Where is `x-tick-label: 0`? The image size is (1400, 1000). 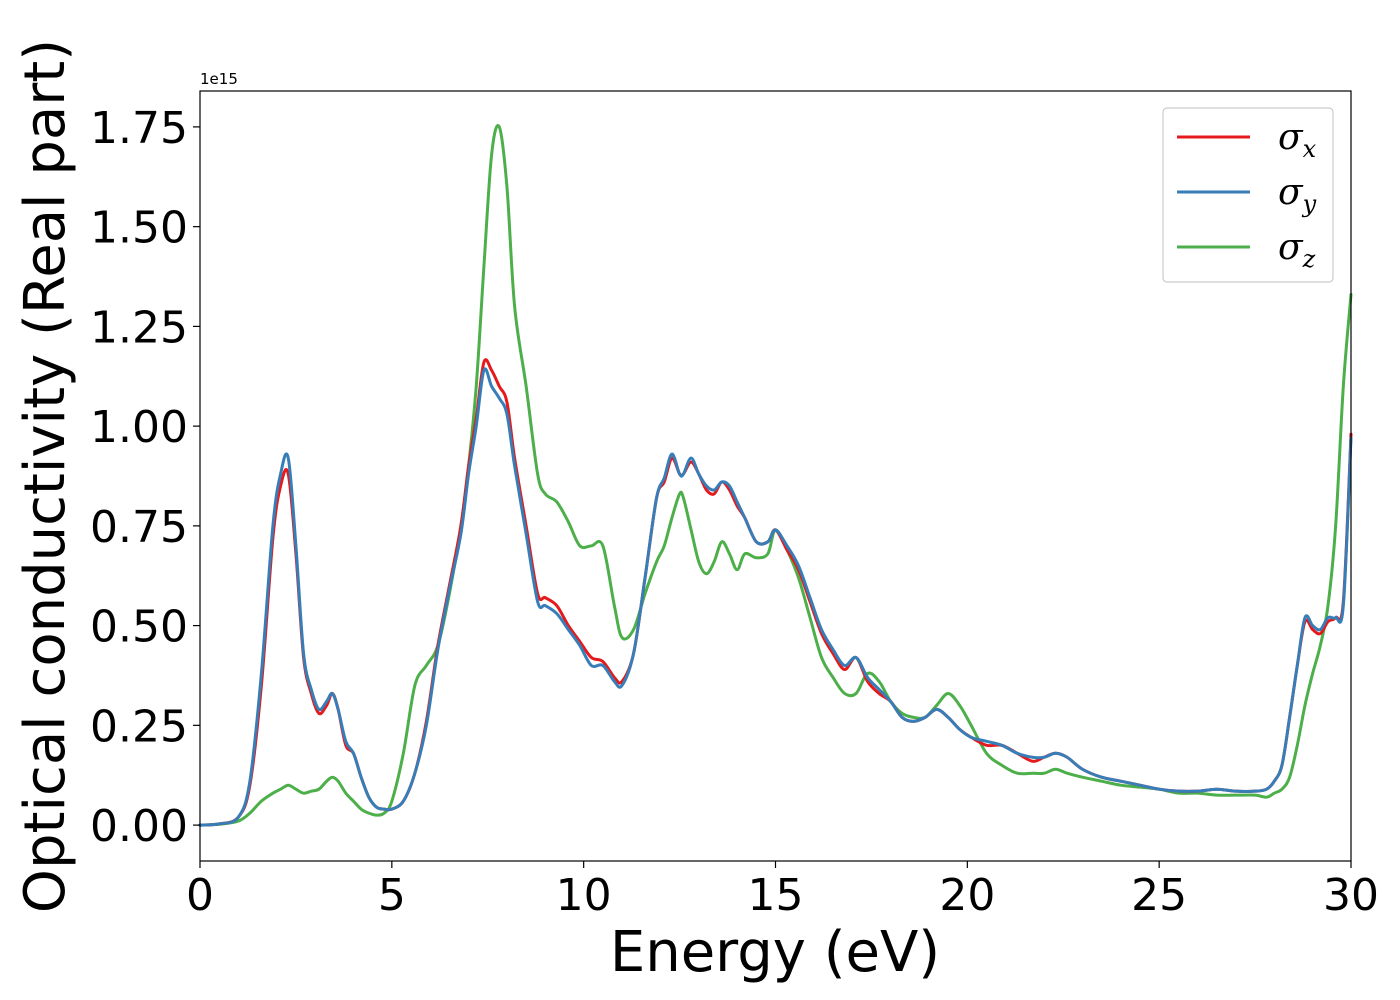
x-tick-label: 0 is located at coordinates (200, 895).